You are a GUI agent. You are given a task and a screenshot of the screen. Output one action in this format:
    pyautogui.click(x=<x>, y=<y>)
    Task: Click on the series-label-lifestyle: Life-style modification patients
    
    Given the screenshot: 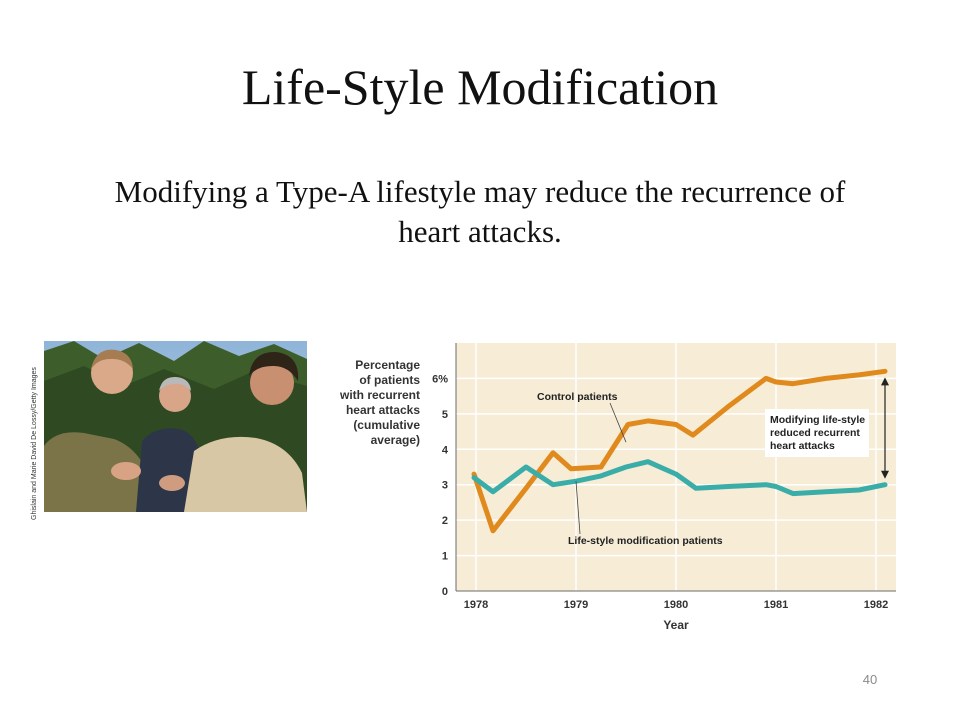 What is the action you would take?
    pyautogui.click(x=645, y=541)
    